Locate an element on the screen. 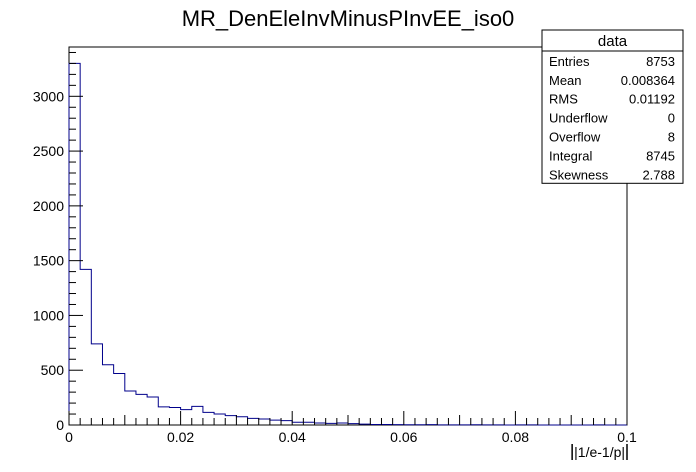 The height and width of the screenshot is (472, 696). y-tick-label: 2500 is located at coordinates (48, 151).